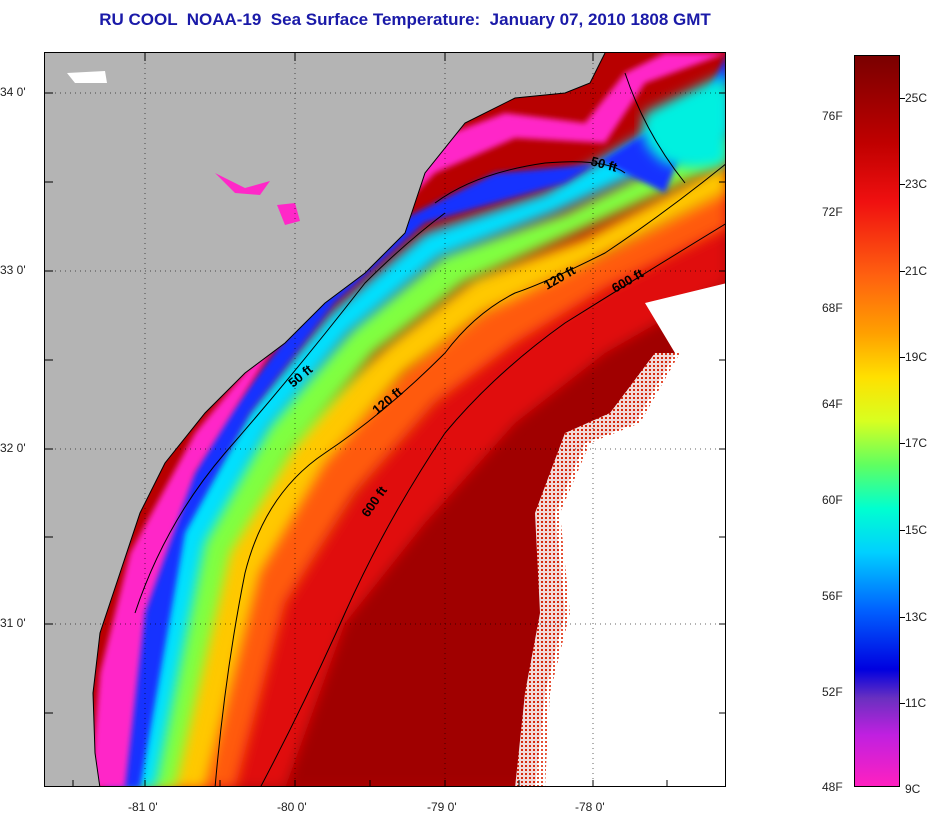 Image resolution: width=928 pixels, height=817 pixels. Describe the element at coordinates (916, 271) in the screenshot. I see `colorbar-c-21: 21C` at that location.